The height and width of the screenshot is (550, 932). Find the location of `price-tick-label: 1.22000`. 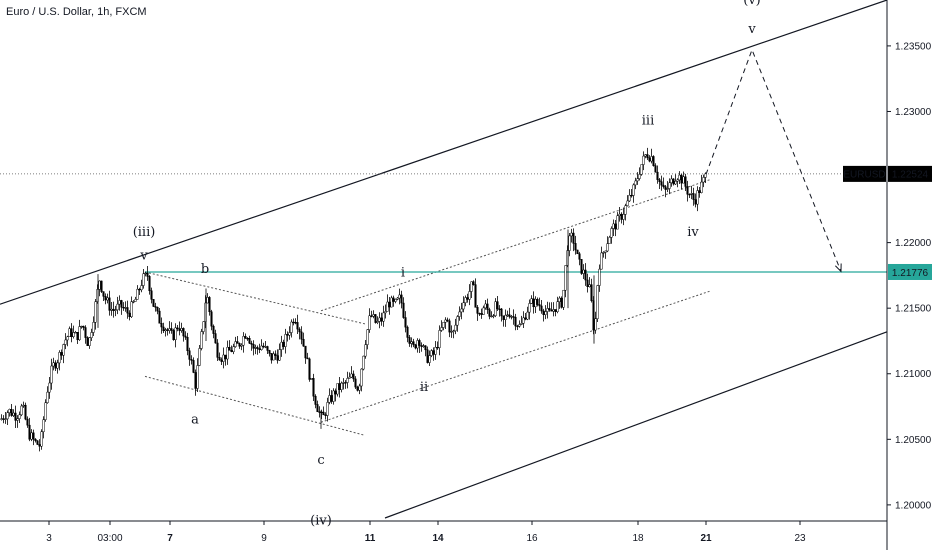

price-tick-label: 1.22000 is located at coordinates (913, 243).